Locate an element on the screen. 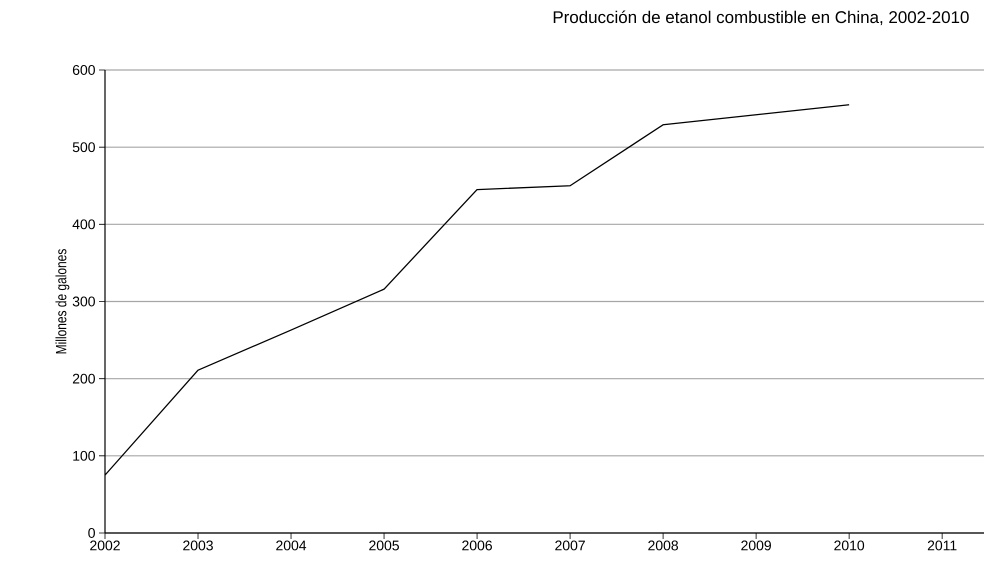 This screenshot has width=984, height=561. x-tick-label: 2009 is located at coordinates (756, 545).